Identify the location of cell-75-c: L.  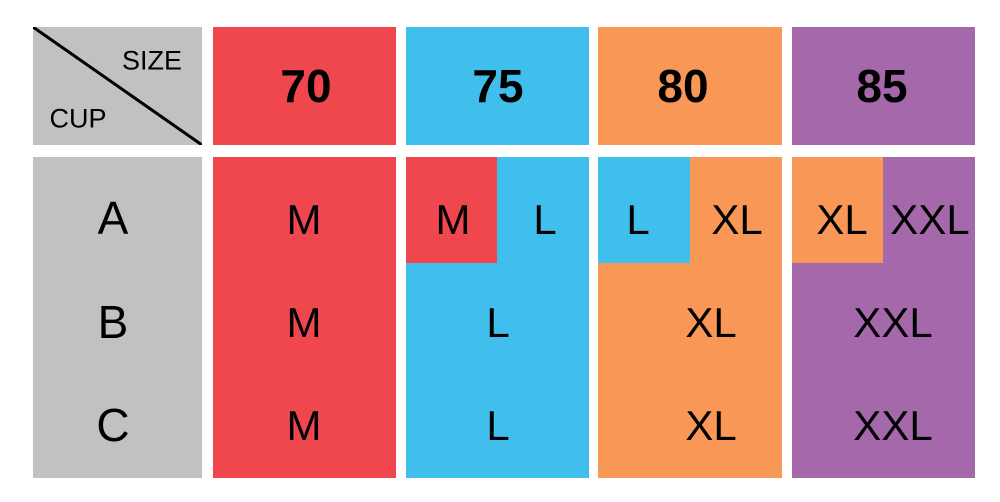
(498, 425).